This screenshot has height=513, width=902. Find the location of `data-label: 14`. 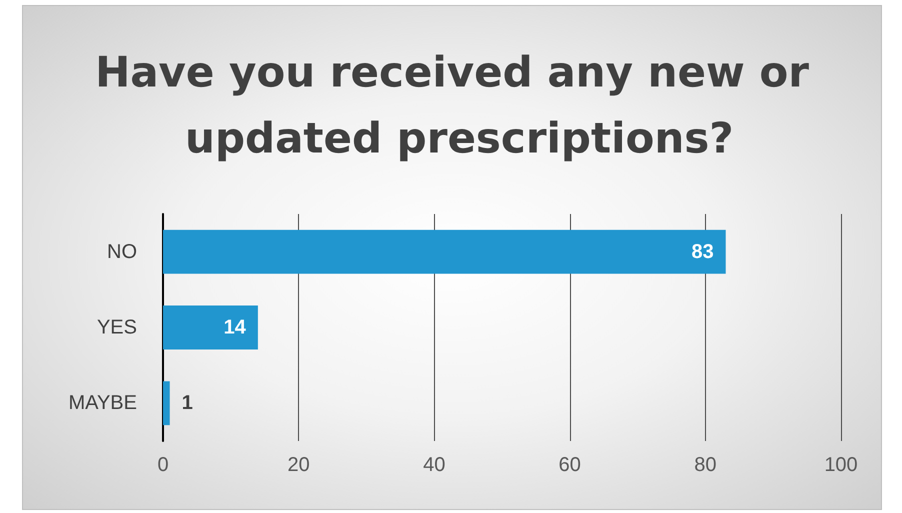

data-label: 14 is located at coordinates (235, 327).